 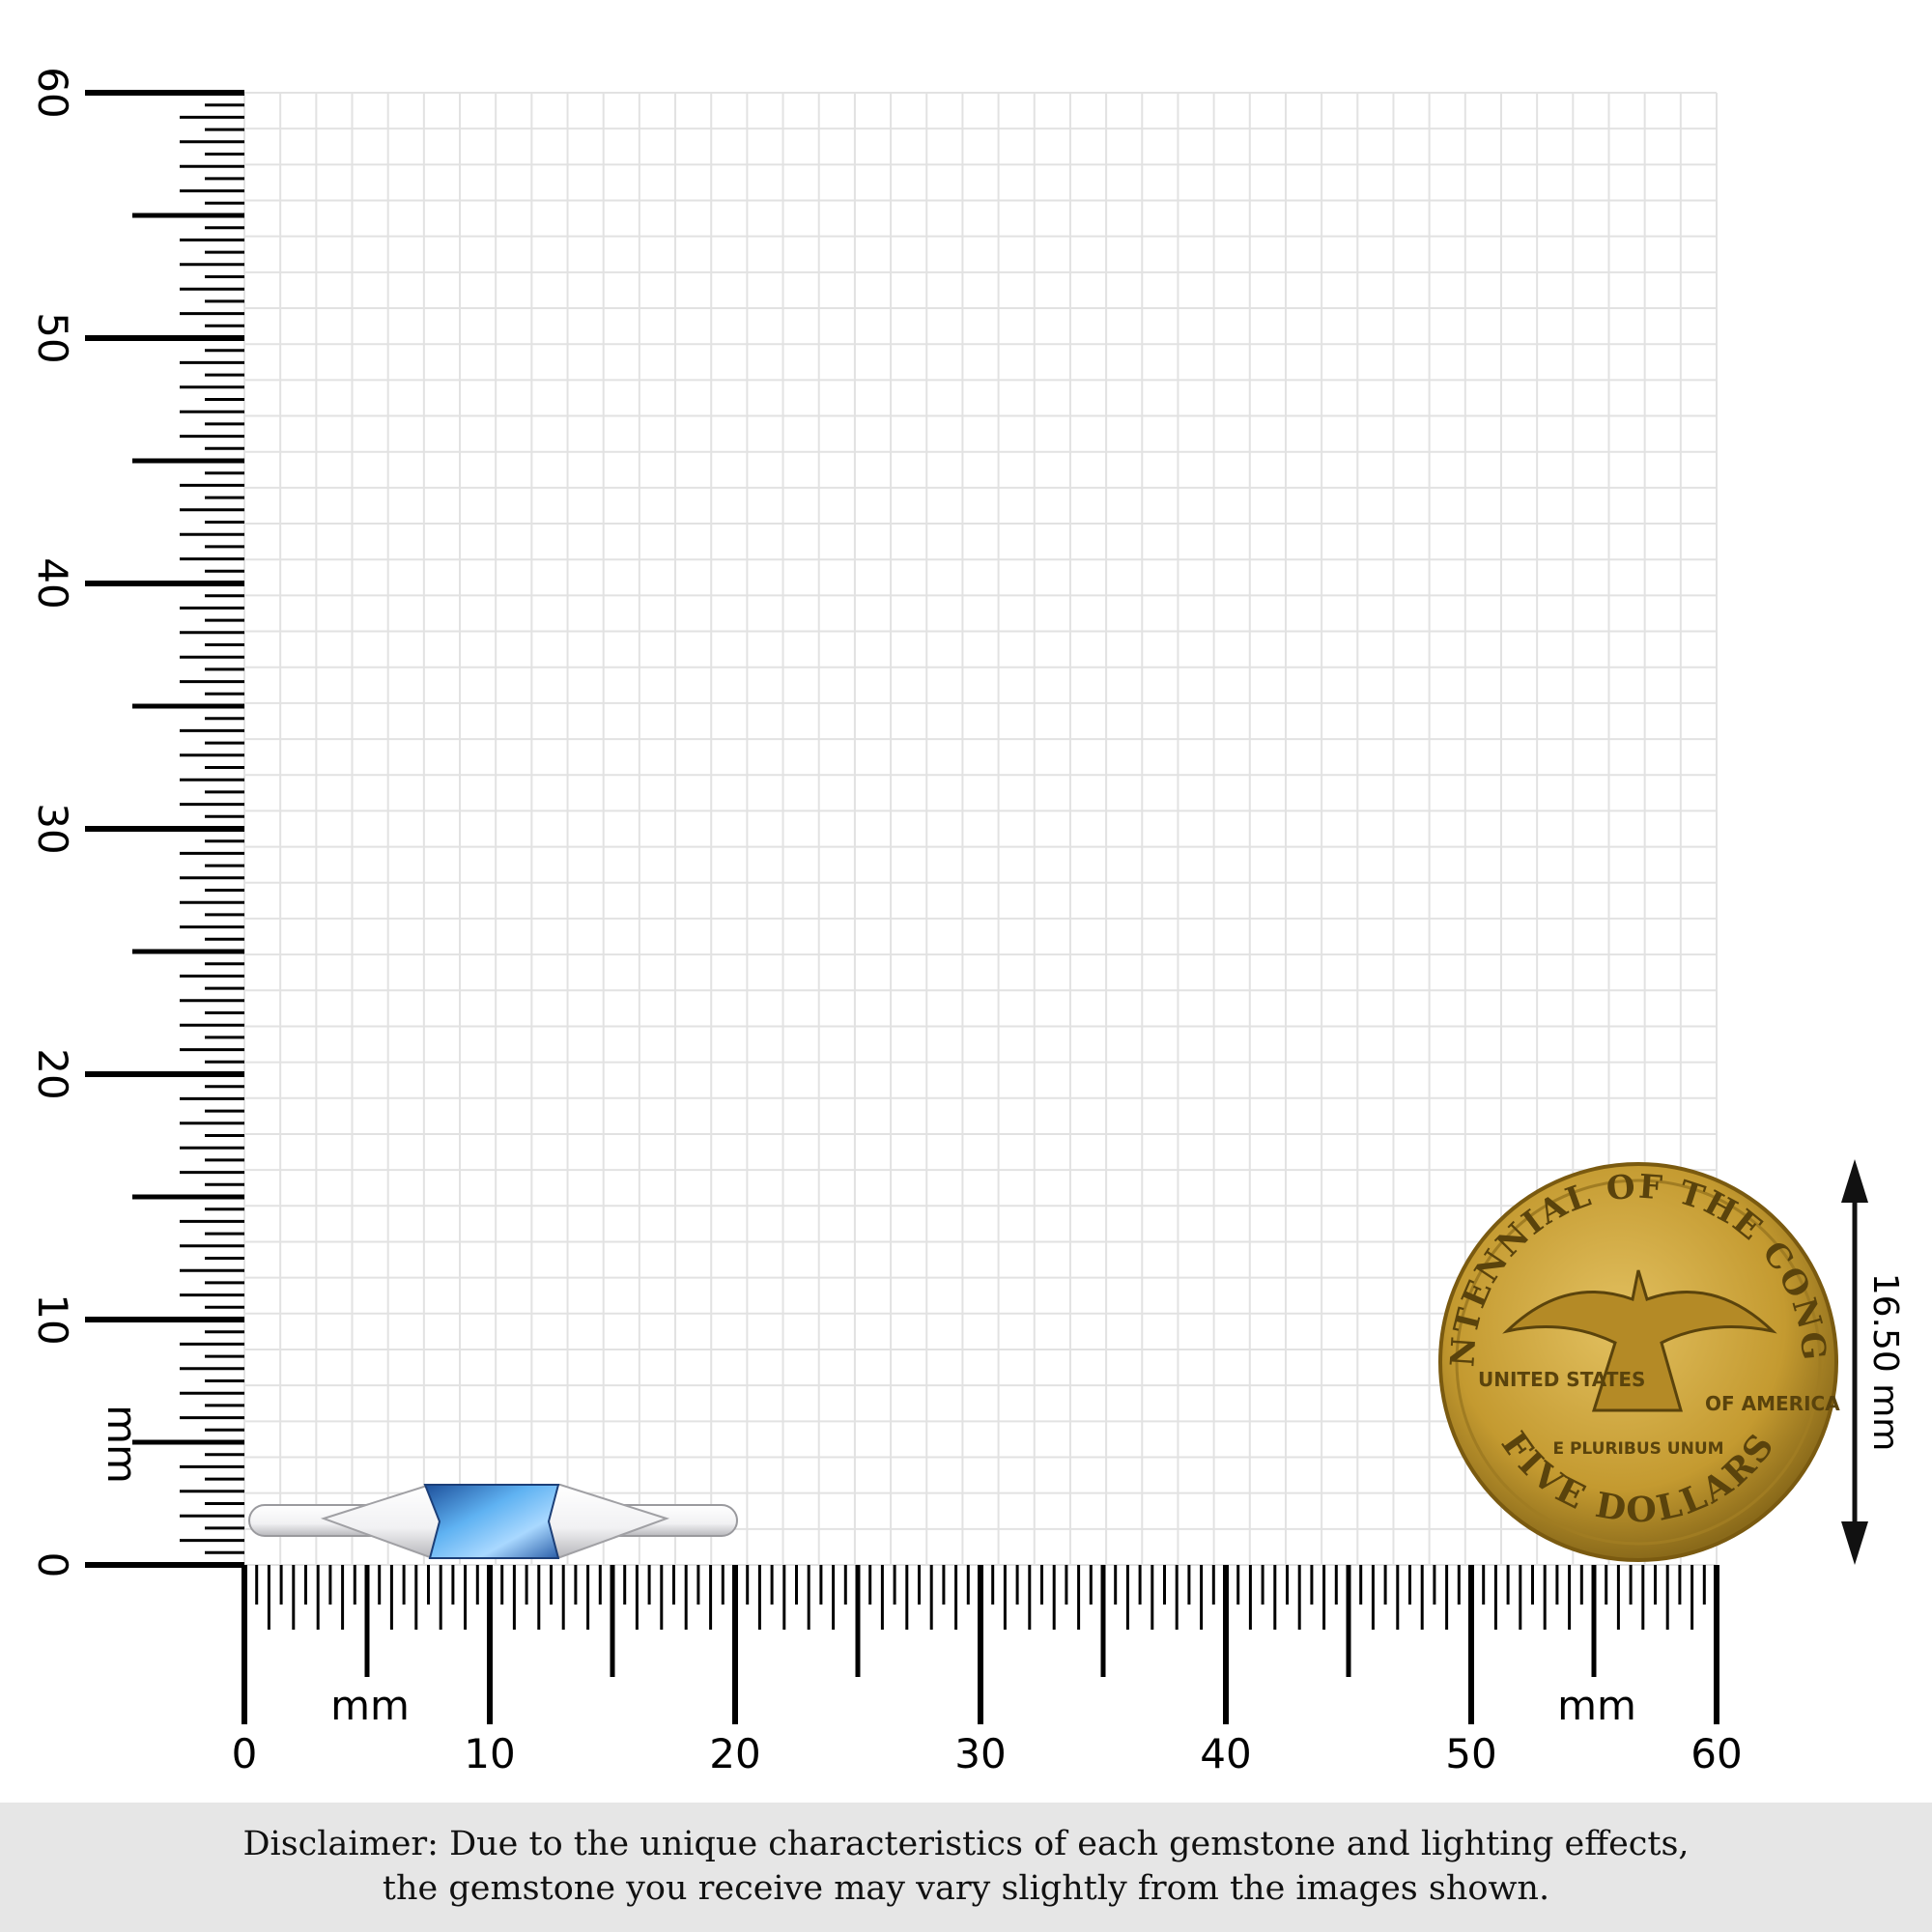 I want to click on y-tick-label: 0, so click(x=52, y=1565).